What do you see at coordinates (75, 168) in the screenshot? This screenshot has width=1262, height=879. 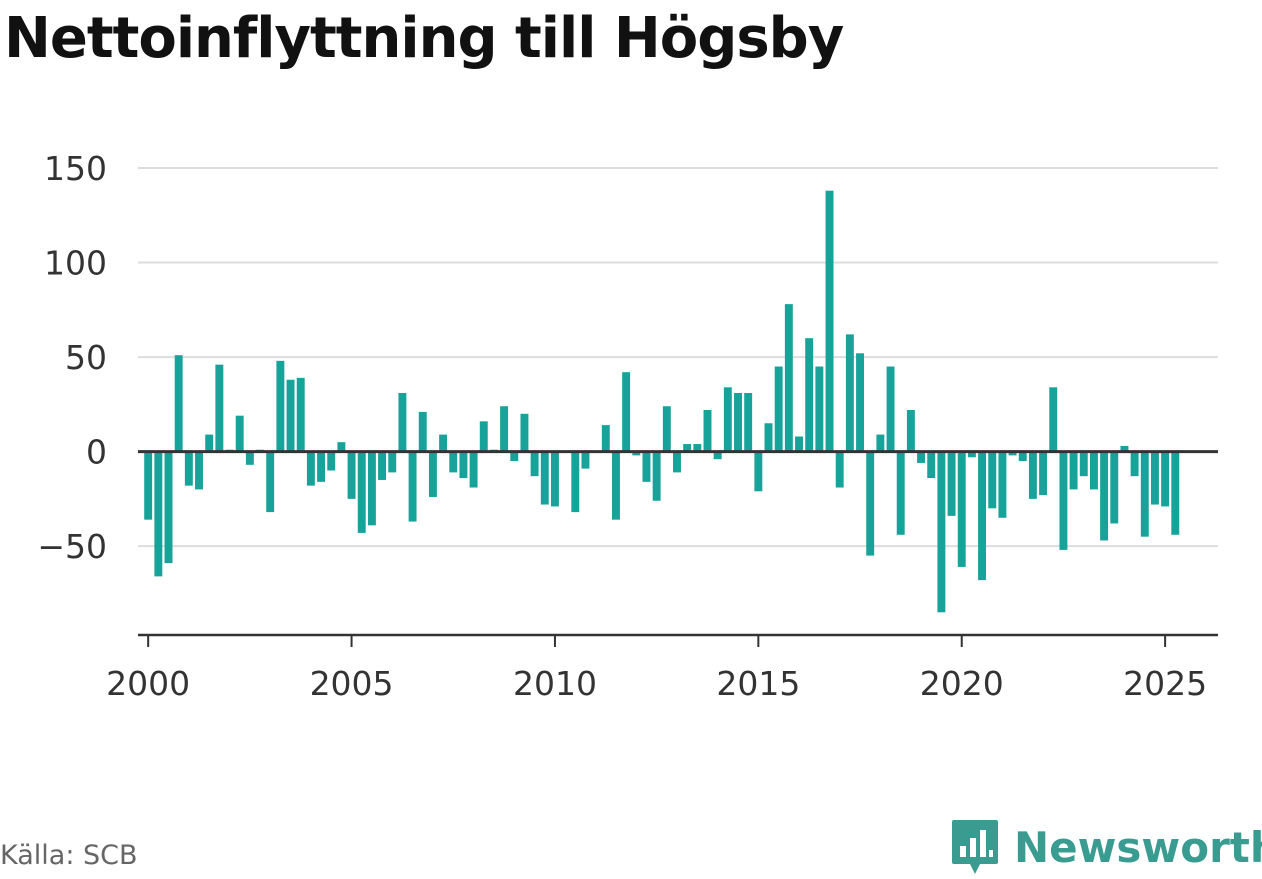 I see `y-tick-label: 150` at bounding box center [75, 168].